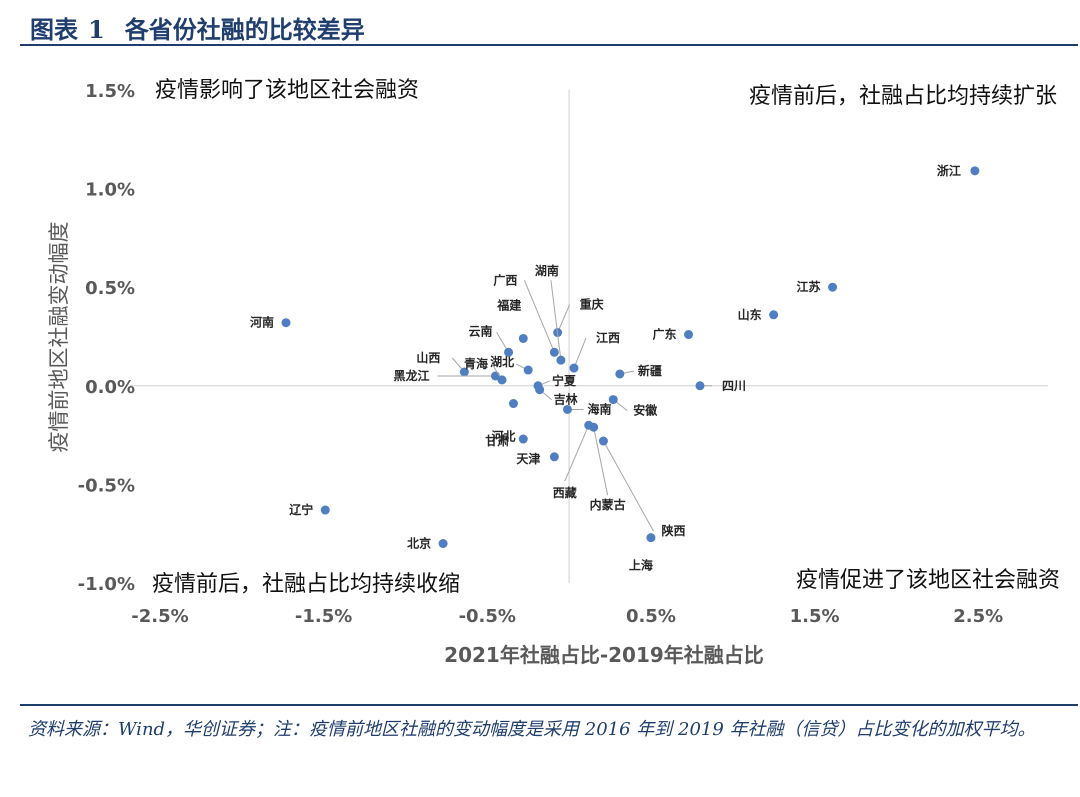  What do you see at coordinates (604, 655) in the screenshot?
I see `x-axis-title: 2021年社融占比-2019年社融占比` at bounding box center [604, 655].